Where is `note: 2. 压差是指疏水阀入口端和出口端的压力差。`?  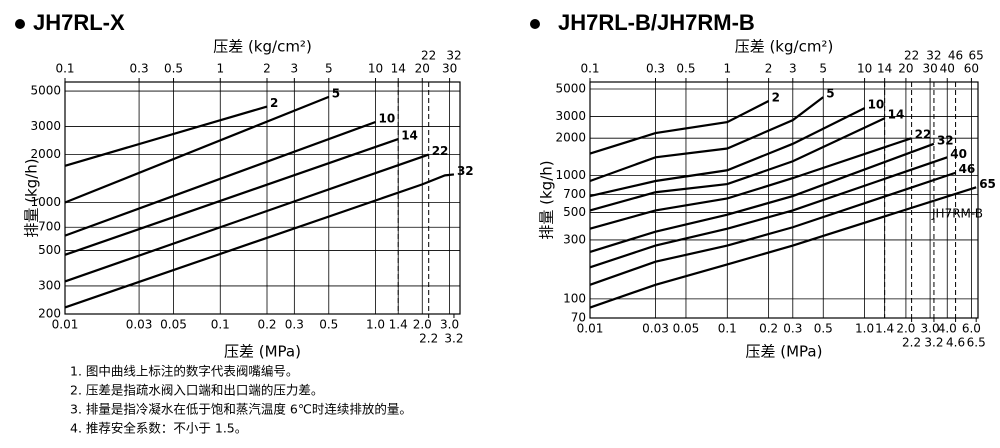
note: 2. 压差是指疏水阀入口端和出口端的压力差。 is located at coordinates (196, 390).